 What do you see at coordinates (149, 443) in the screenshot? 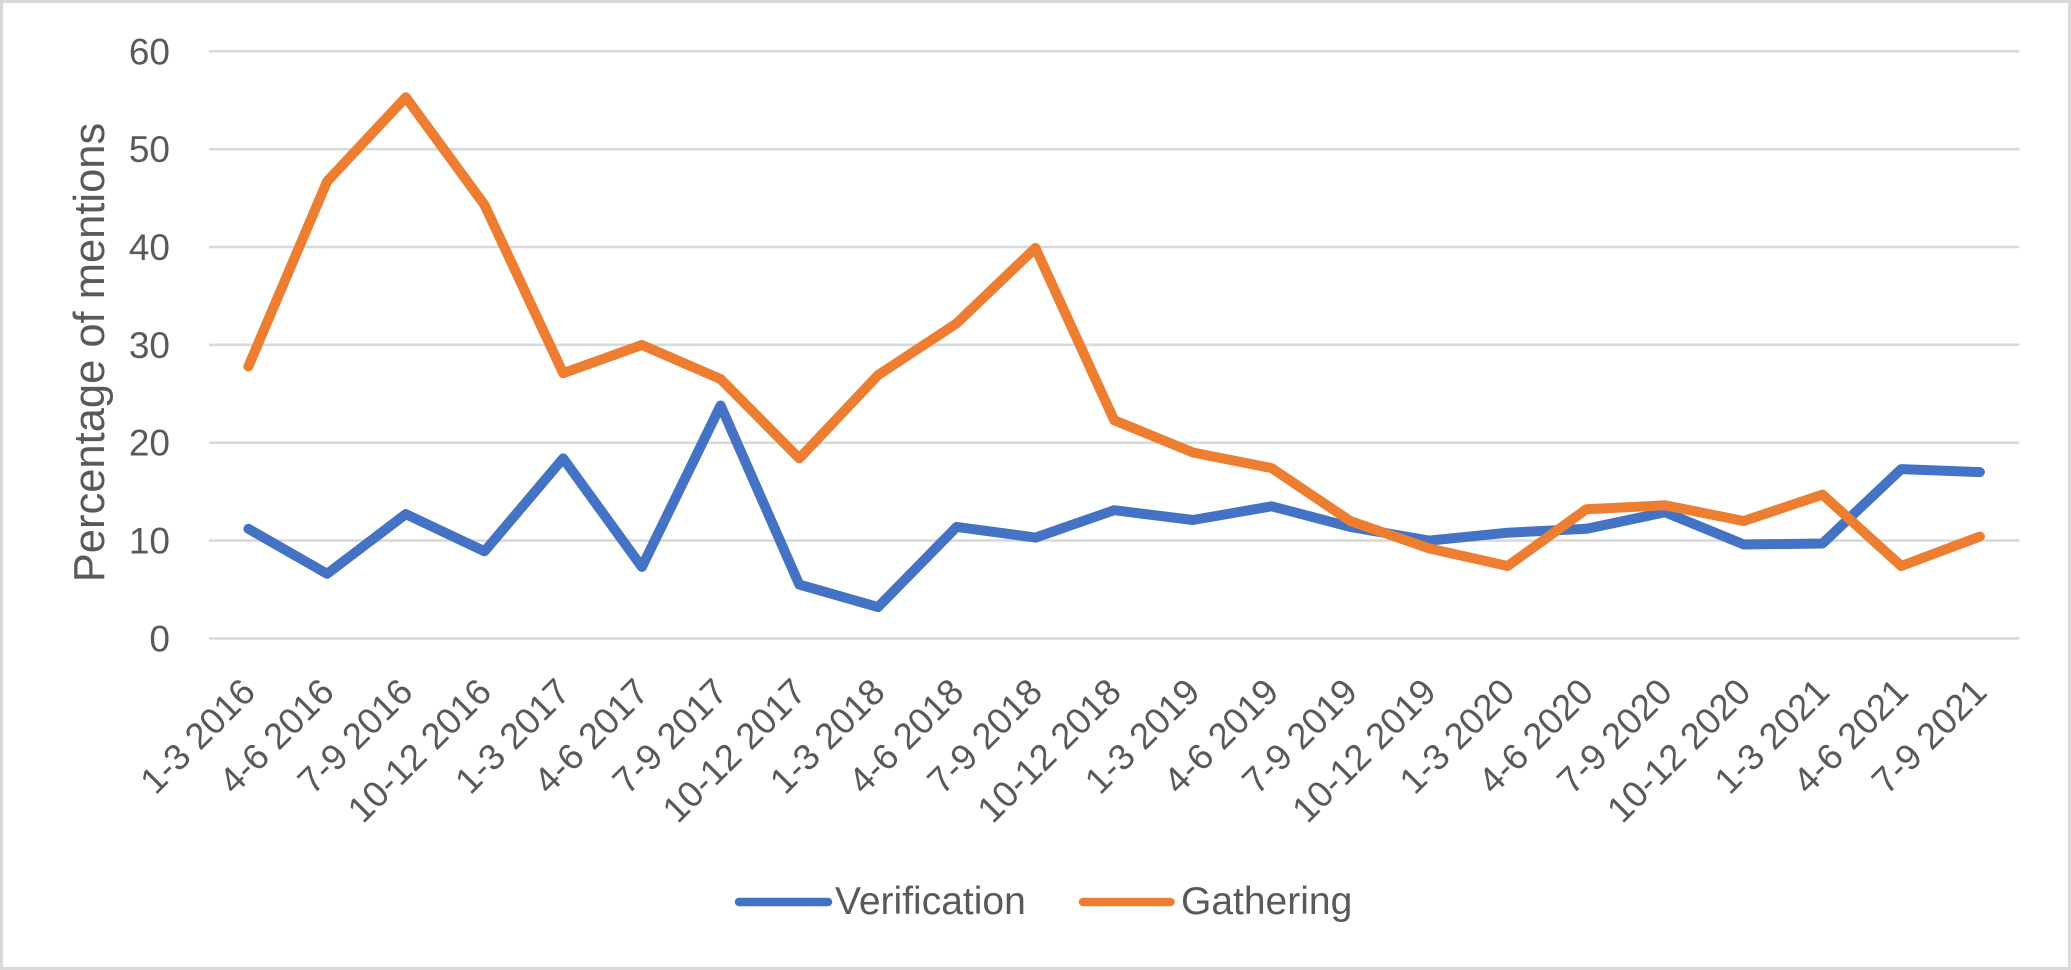
I see `svg-text: 20` at bounding box center [149, 443].